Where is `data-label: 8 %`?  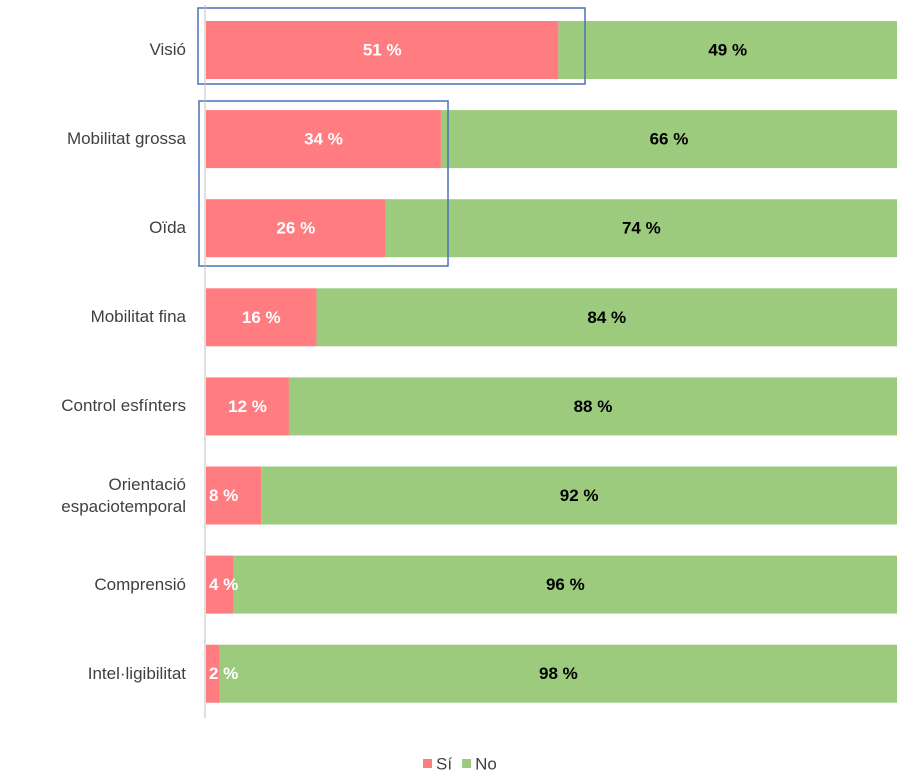 data-label: 8 % is located at coordinates (223, 495).